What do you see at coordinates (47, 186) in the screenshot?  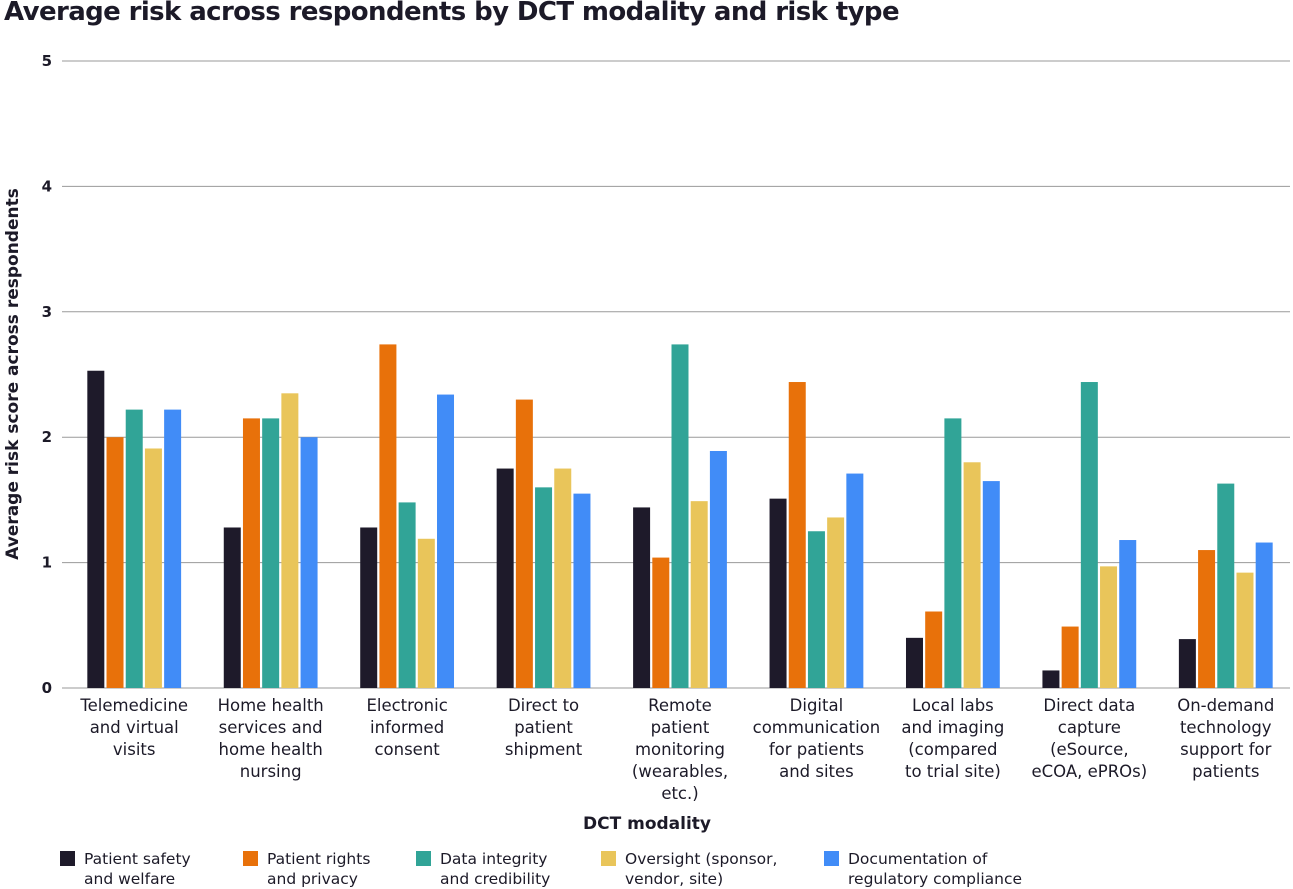 I see `y-tick-label: 4` at bounding box center [47, 186].